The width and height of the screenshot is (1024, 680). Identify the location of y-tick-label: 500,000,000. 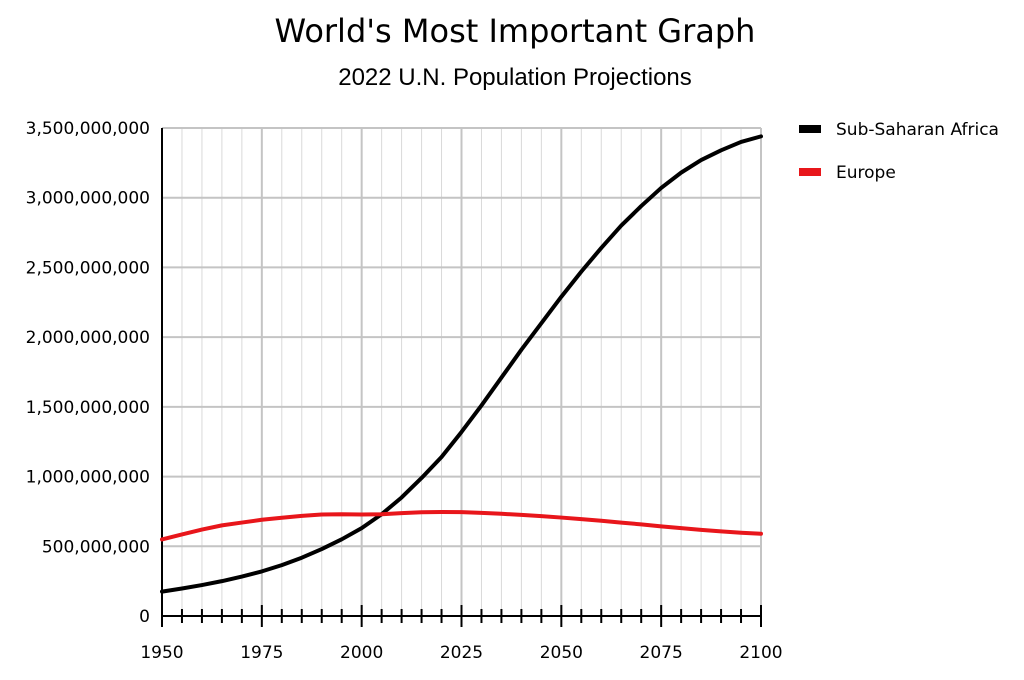
(96, 547).